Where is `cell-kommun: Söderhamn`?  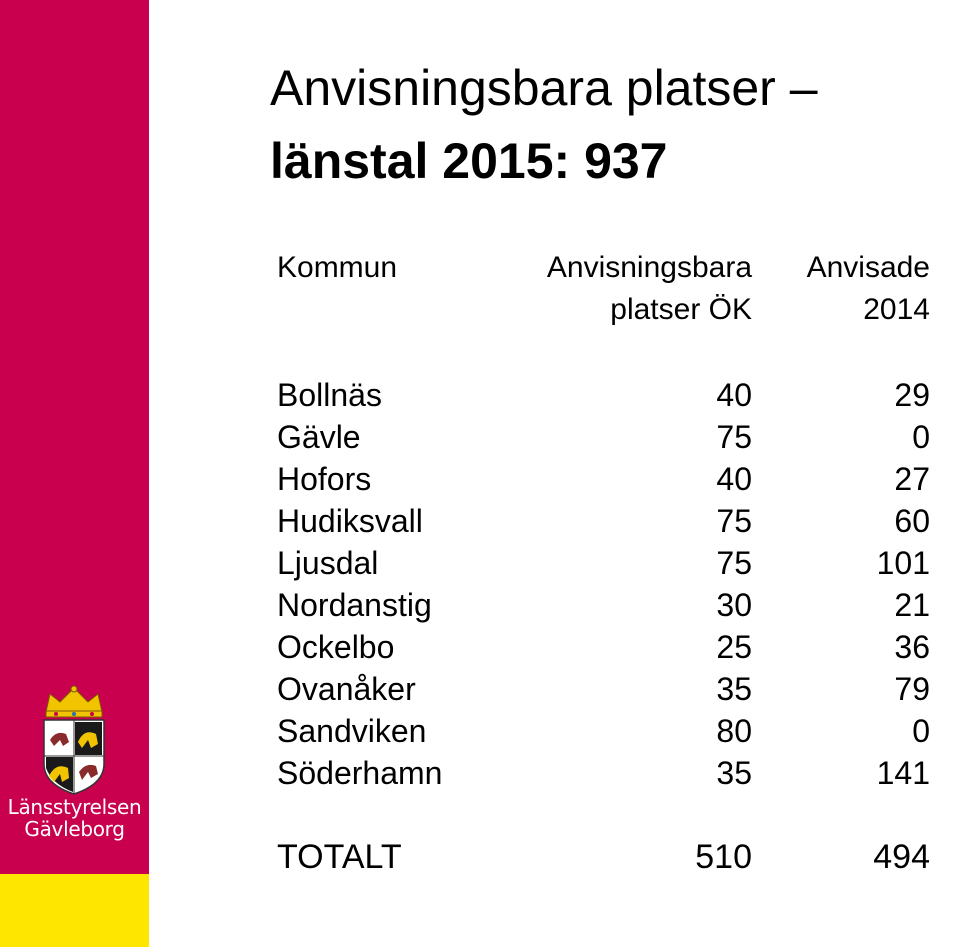 cell-kommun: Söderhamn is located at coordinates (360, 773).